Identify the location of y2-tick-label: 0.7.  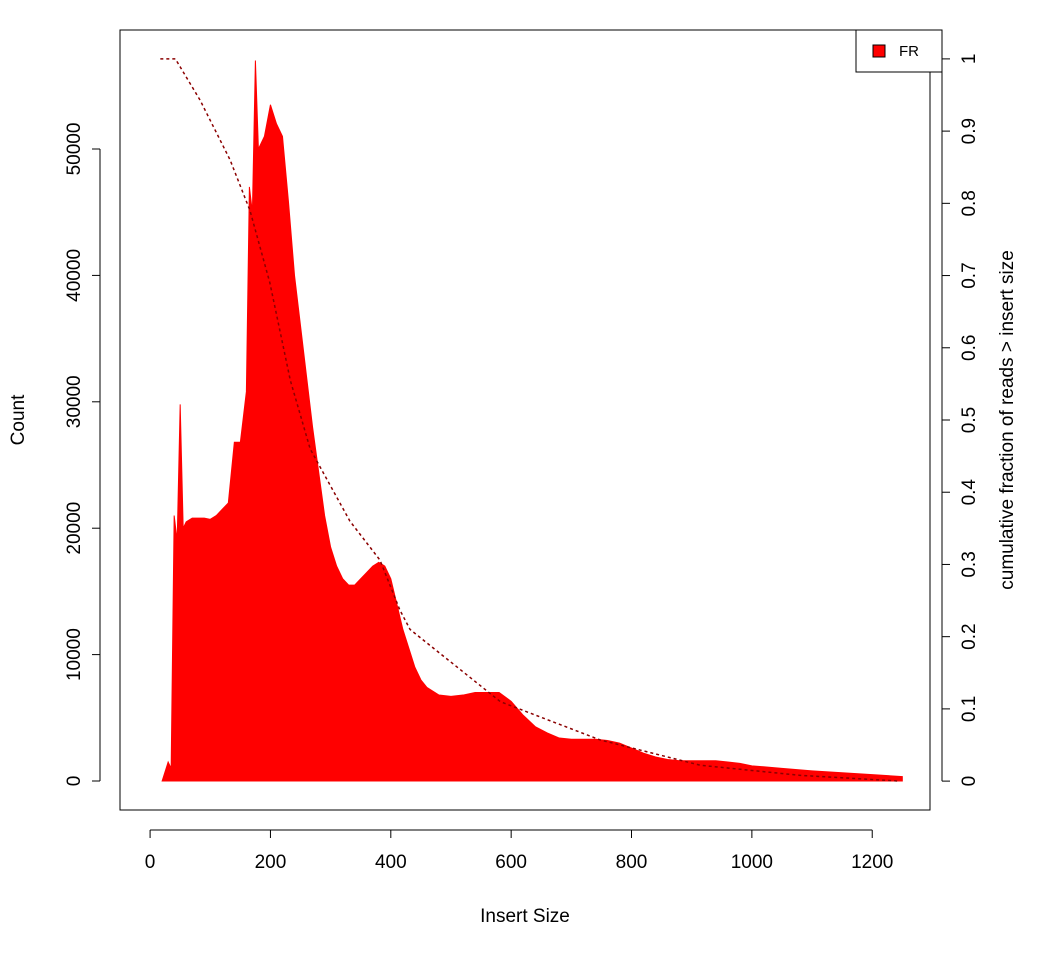
(969, 275).